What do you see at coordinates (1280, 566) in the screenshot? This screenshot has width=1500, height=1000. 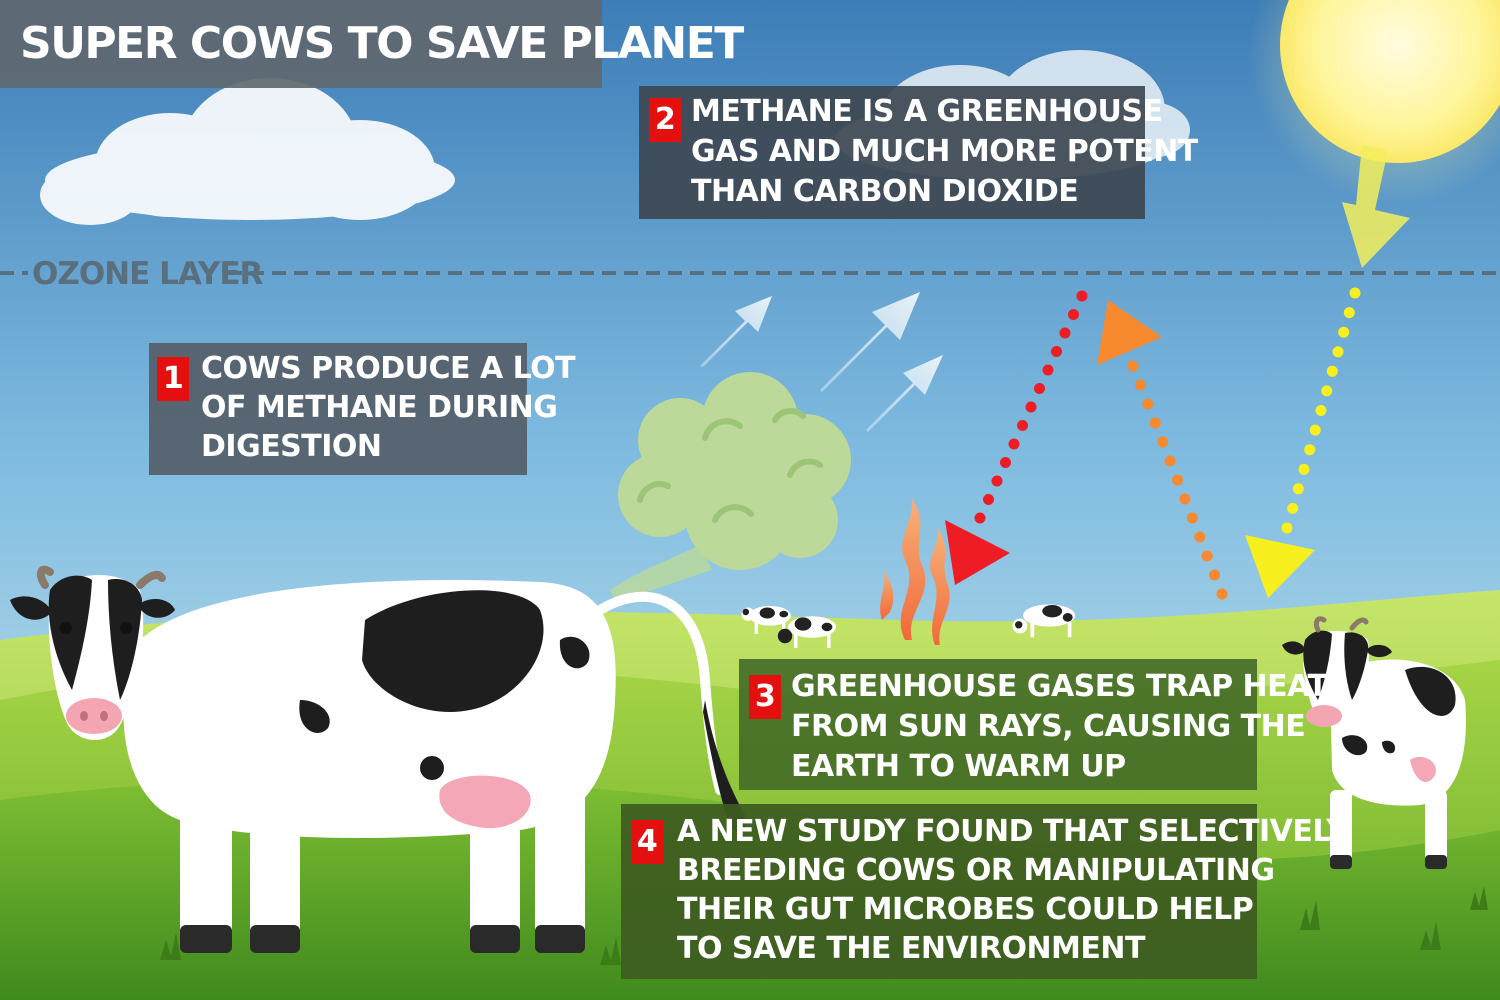 I see `yellow-arrowhead-icon` at bounding box center [1280, 566].